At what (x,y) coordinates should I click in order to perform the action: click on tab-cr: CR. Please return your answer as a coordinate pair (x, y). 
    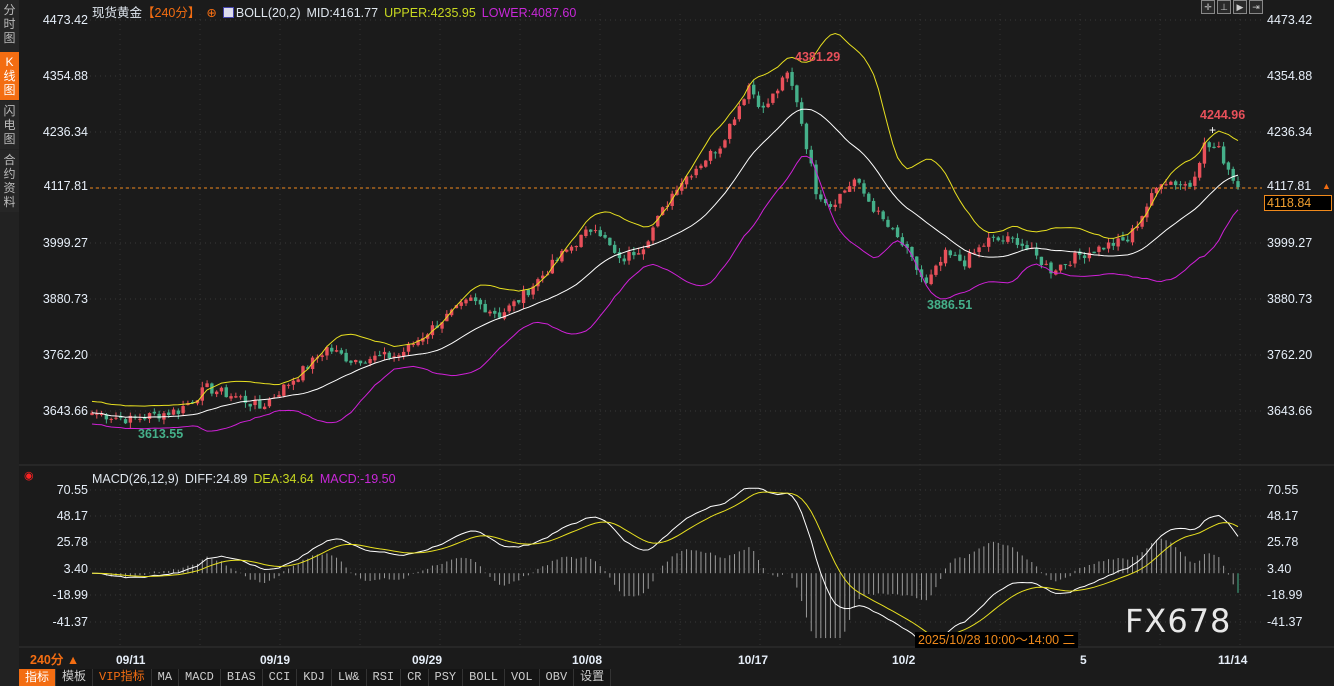
    Looking at the image, I should click on (415, 677).